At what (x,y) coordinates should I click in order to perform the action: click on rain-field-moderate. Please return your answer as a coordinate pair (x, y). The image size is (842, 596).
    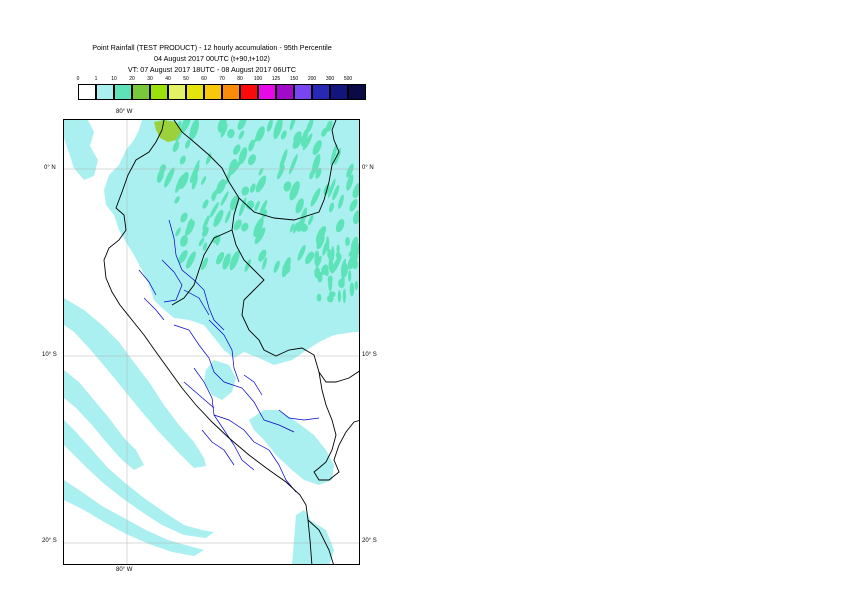
    Looking at the image, I should click on (257, 212).